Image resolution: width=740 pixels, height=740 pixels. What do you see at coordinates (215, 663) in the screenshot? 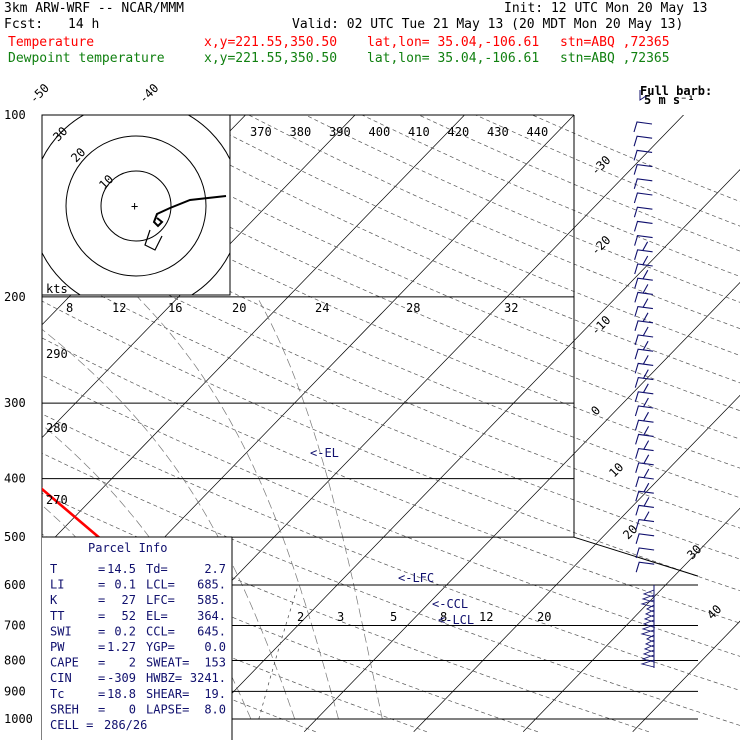
I see `parcel-value-2: 153` at bounding box center [215, 663].